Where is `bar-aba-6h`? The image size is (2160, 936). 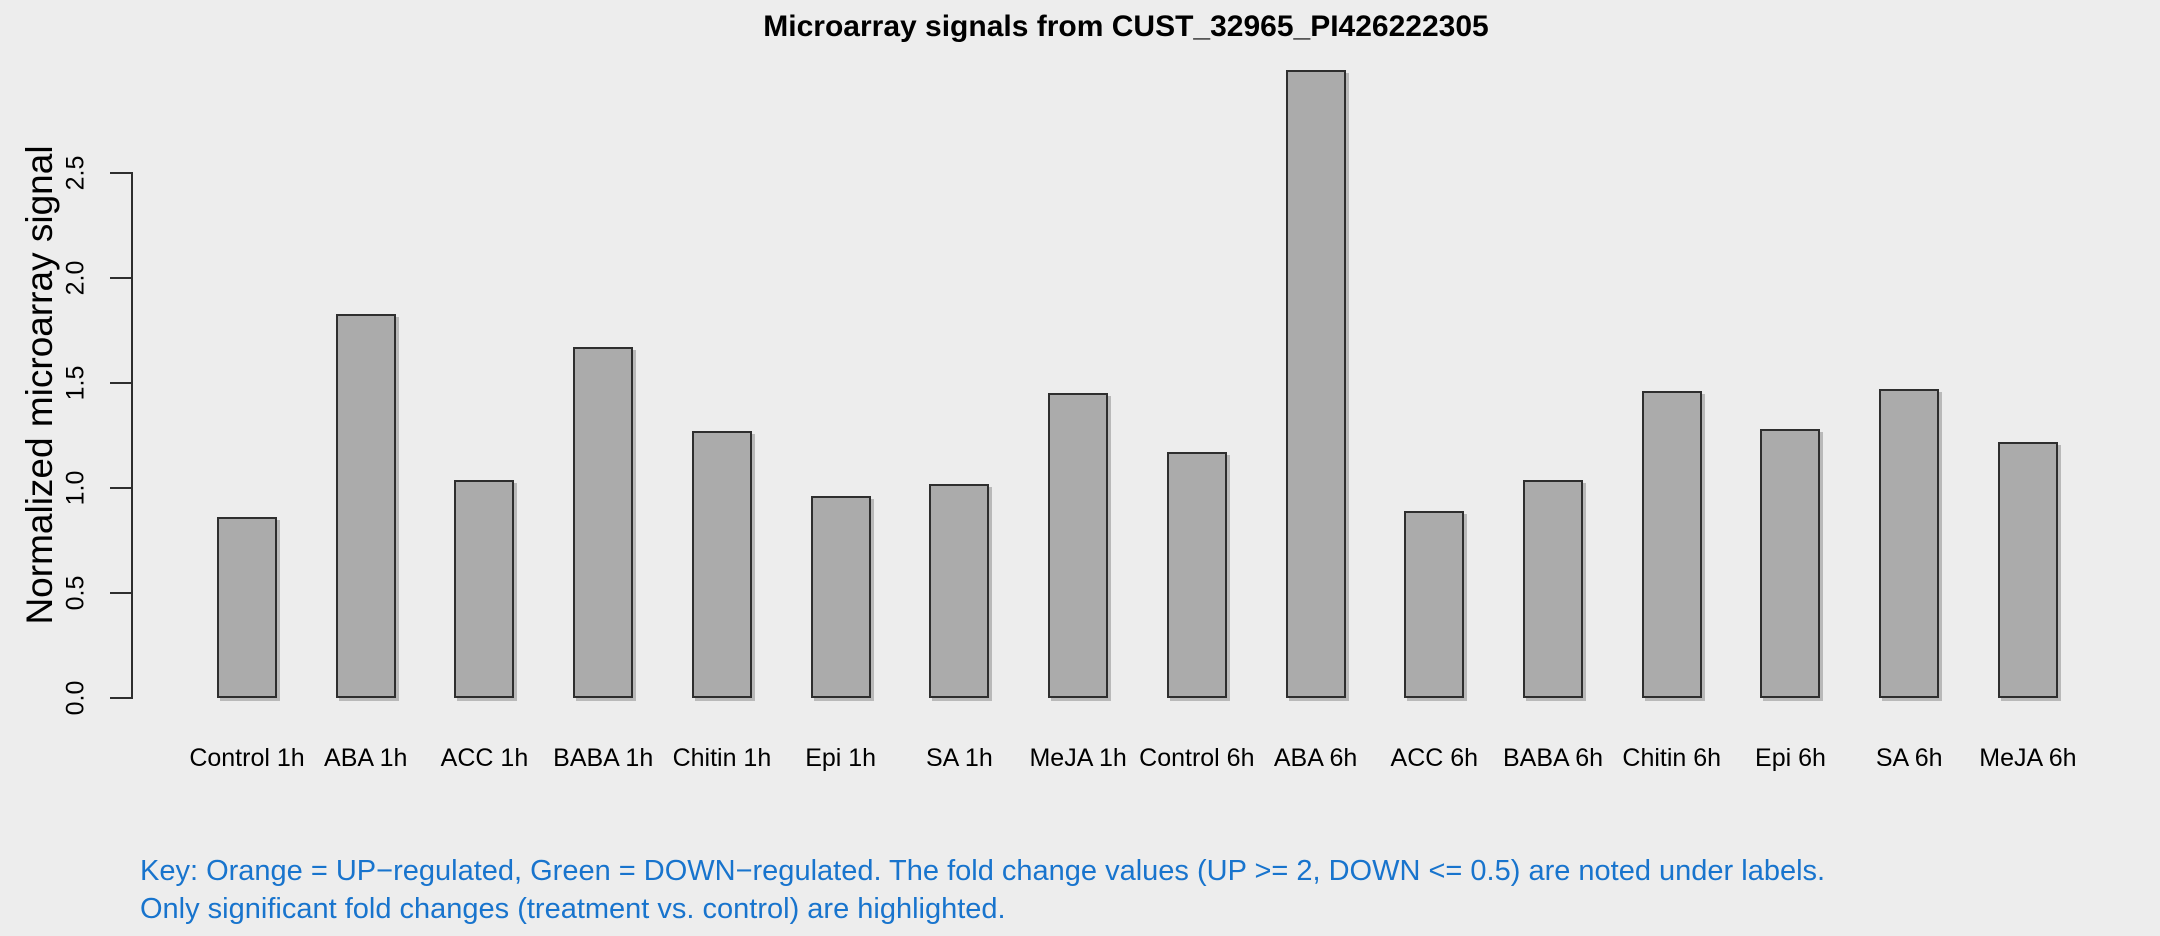
bar-aba-6h is located at coordinates (1316, 384).